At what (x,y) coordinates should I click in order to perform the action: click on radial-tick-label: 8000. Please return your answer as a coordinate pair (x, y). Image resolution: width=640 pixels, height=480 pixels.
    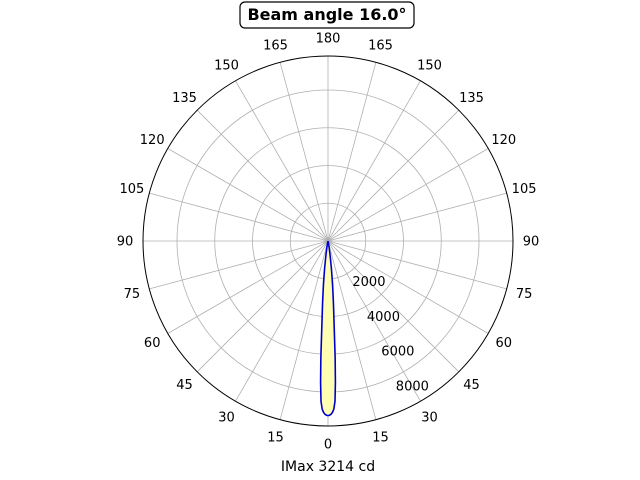
    Looking at the image, I should click on (412, 387).